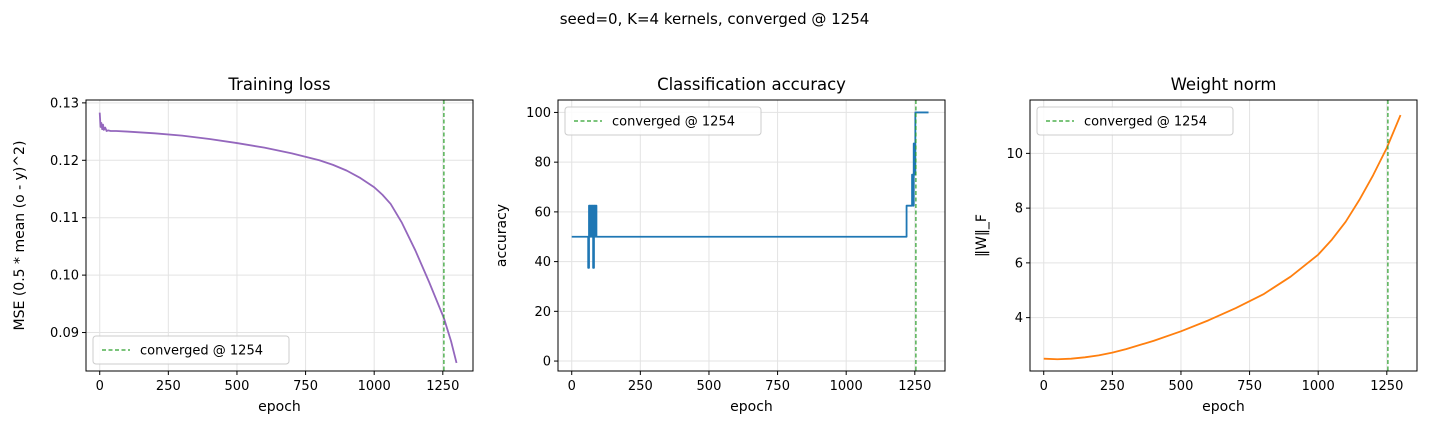 The image size is (1429, 437). Describe the element at coordinates (64, 218) in the screenshot. I see `chart-1-ytick-label-2: 0.11` at that location.